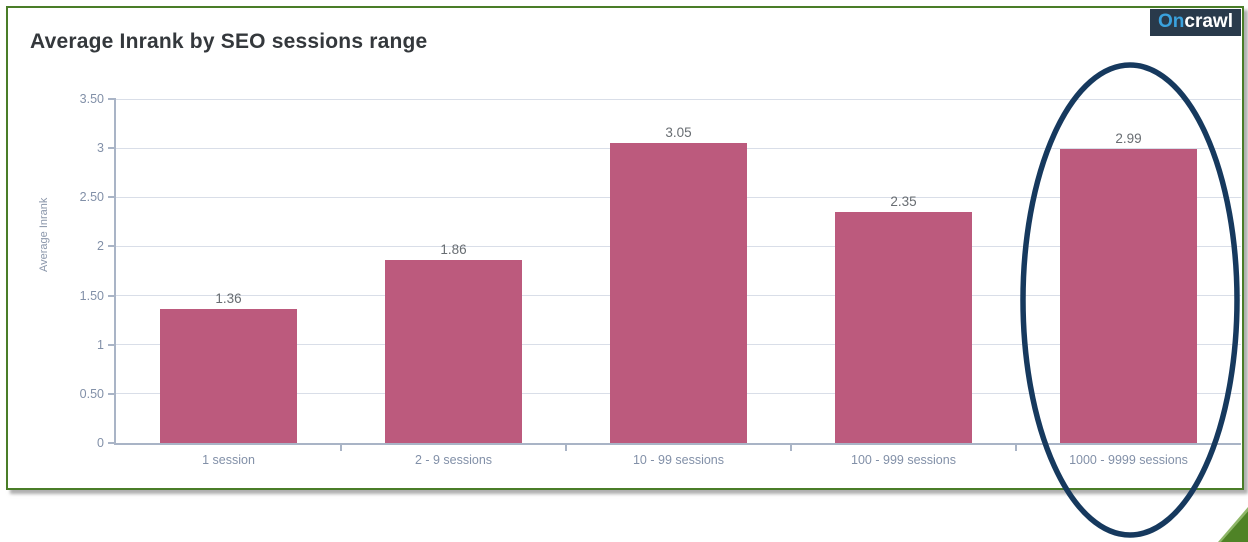  What do you see at coordinates (903, 460) in the screenshot?
I see `x-tick-label: 100 - 999 sessions` at bounding box center [903, 460].